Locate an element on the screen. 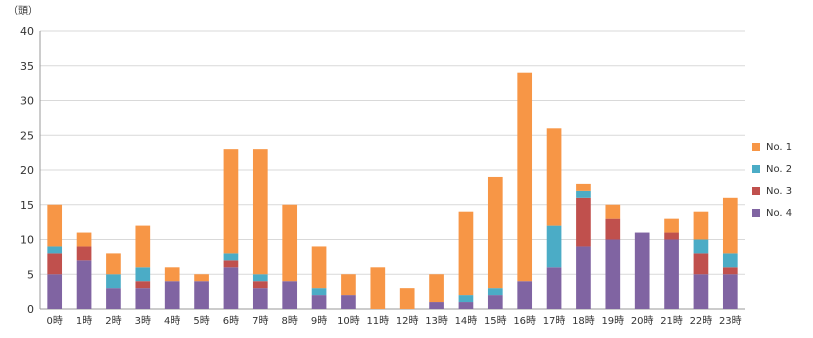  legend-item: No. 2 is located at coordinates (772, 169).